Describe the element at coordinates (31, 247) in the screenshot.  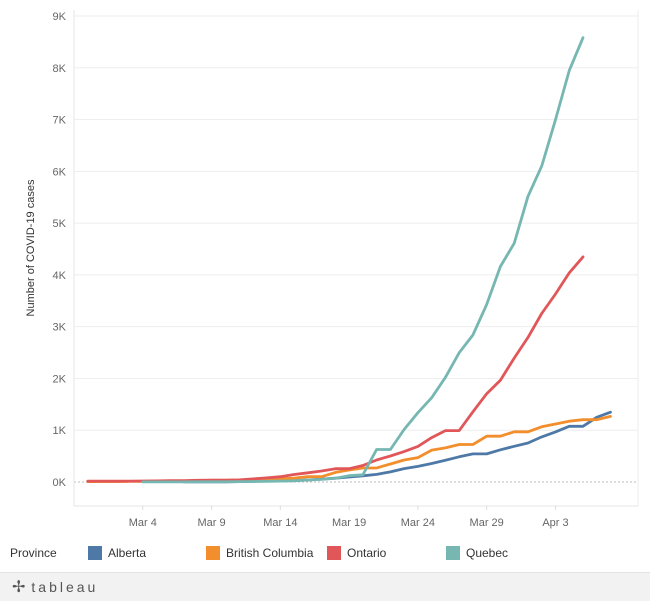
I see `y-axis-title: Number of COVID-19 cases` at that location.